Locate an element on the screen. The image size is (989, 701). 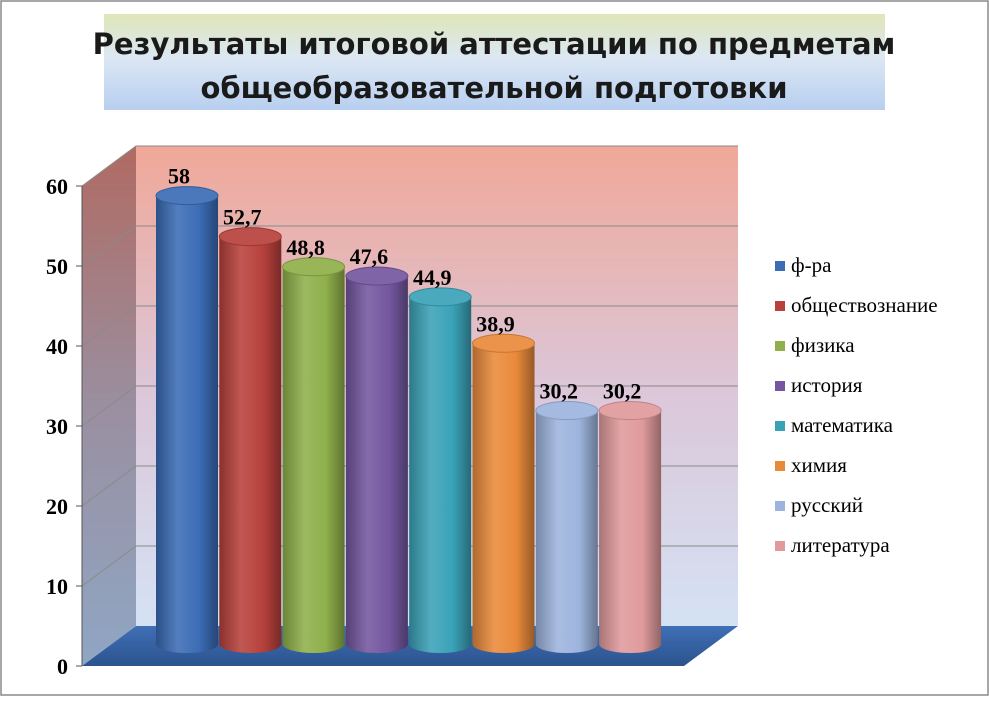
data-label: 52,7 is located at coordinates (242, 217).